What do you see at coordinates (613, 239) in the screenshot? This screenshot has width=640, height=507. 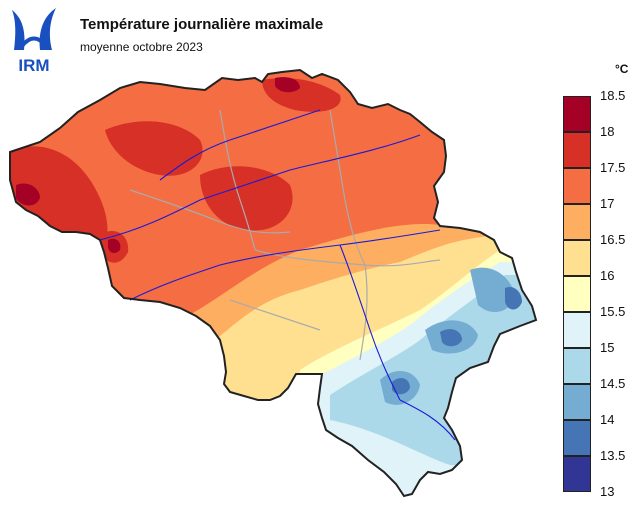 I see `legend-tick-label: 16.5` at bounding box center [613, 239].